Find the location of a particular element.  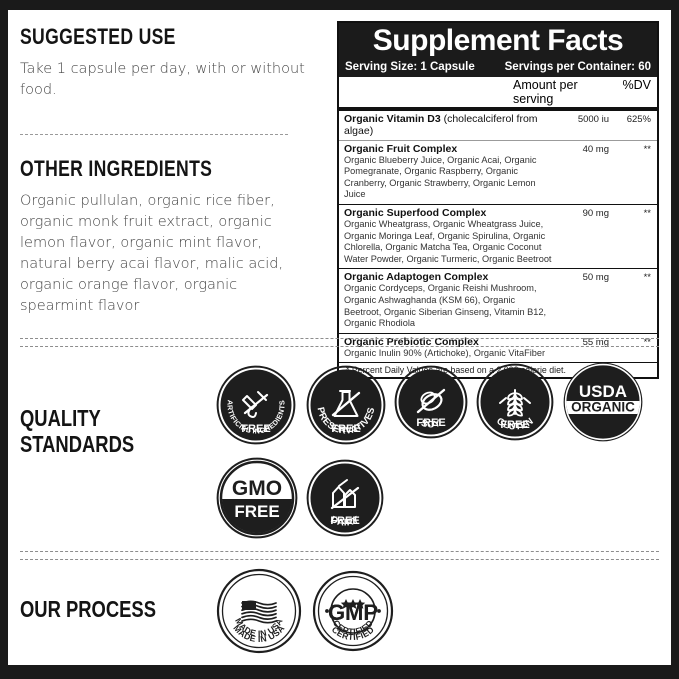

badge-gmp-certified: CERTIFIED CERTIFIED GMP GMP is located at coordinates (353, 611).